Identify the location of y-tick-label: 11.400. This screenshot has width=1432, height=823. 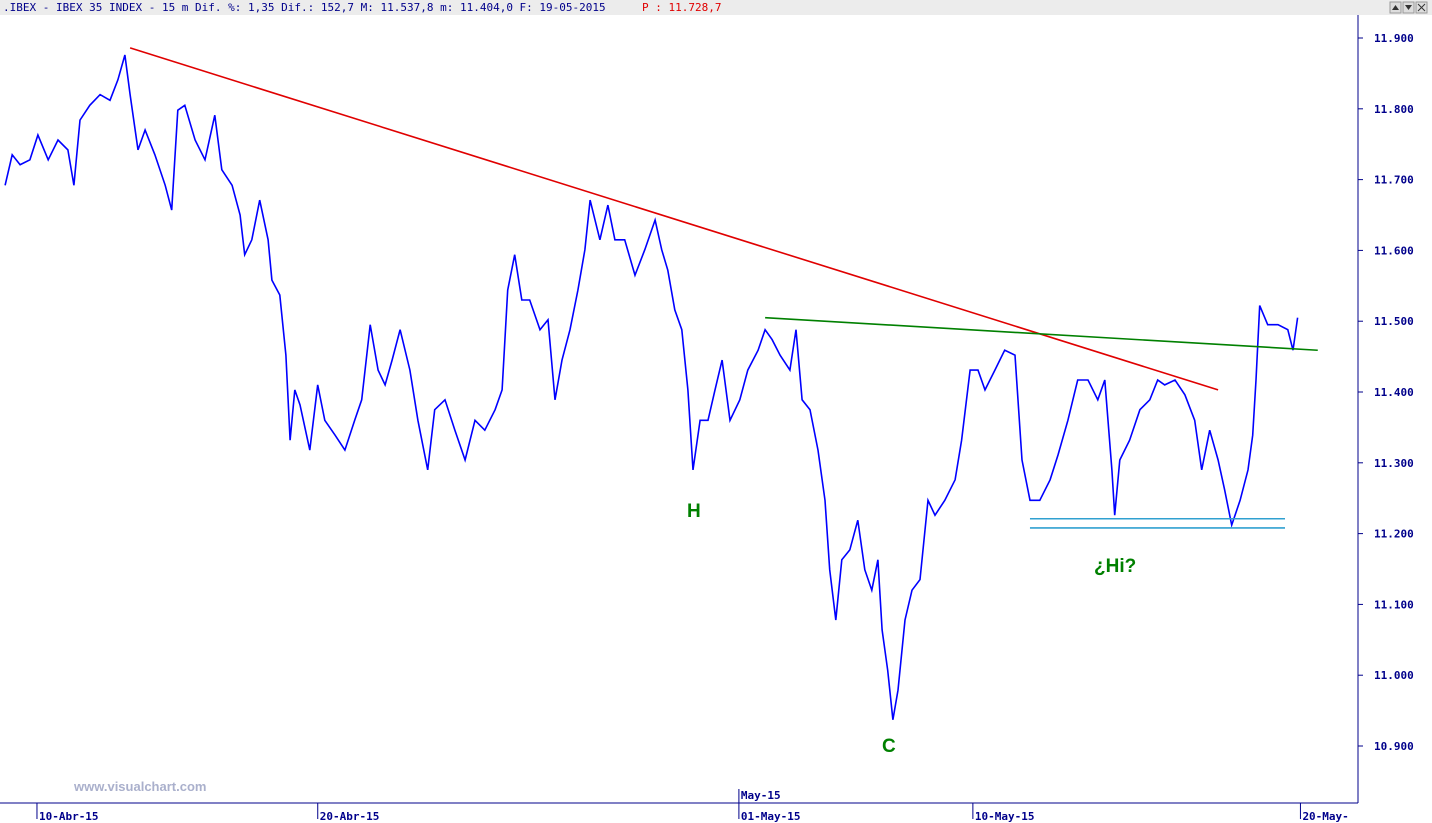
(1394, 392).